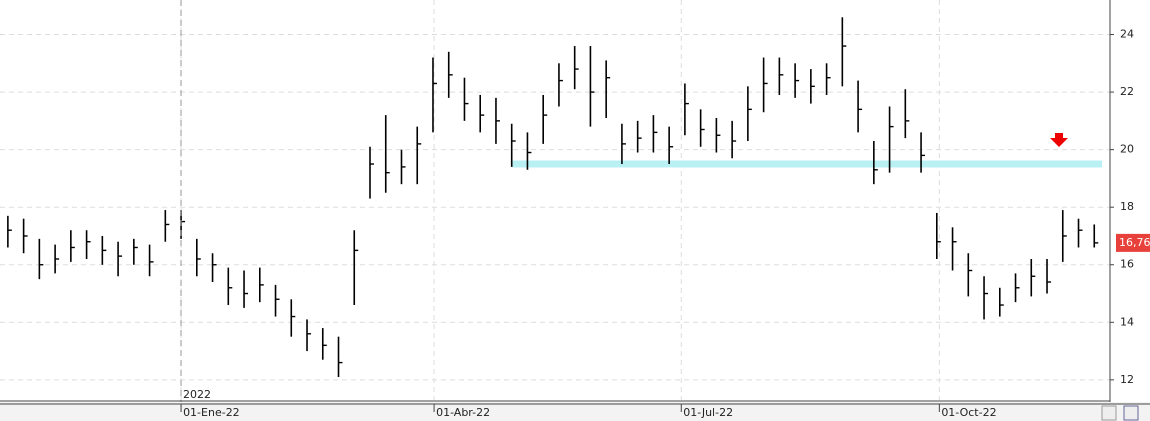 The image size is (1150, 421). I want to click on zoom-button, so click(1109, 413).